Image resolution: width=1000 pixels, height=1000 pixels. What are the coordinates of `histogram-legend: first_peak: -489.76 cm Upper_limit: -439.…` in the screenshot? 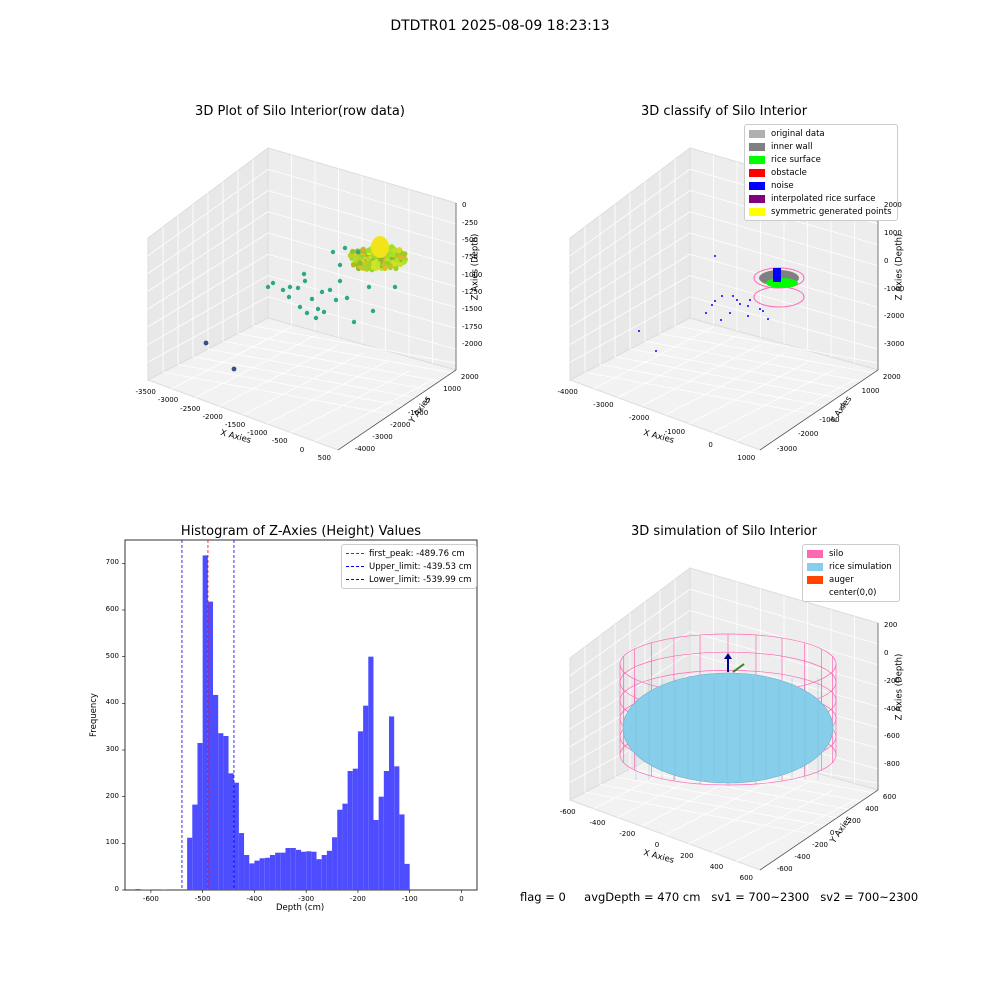 It's located at (409, 566).